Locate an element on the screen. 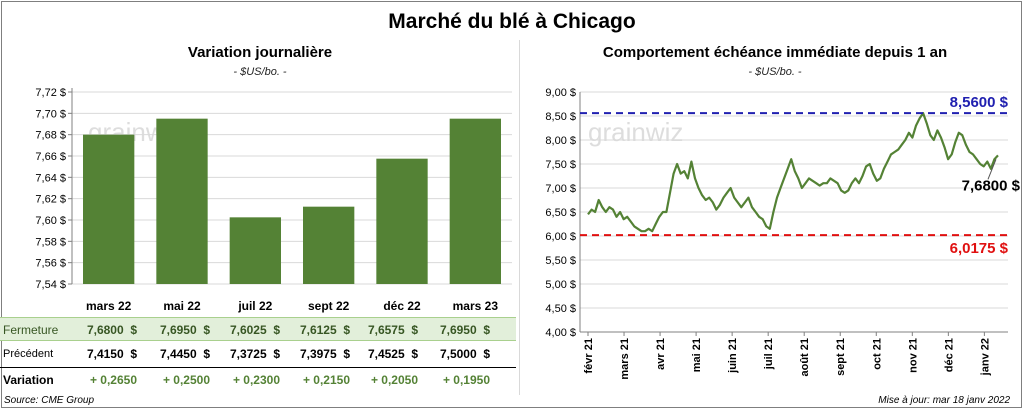 The image size is (1024, 410). table-cell: 7,3975 $ is located at coordinates (324, 354).